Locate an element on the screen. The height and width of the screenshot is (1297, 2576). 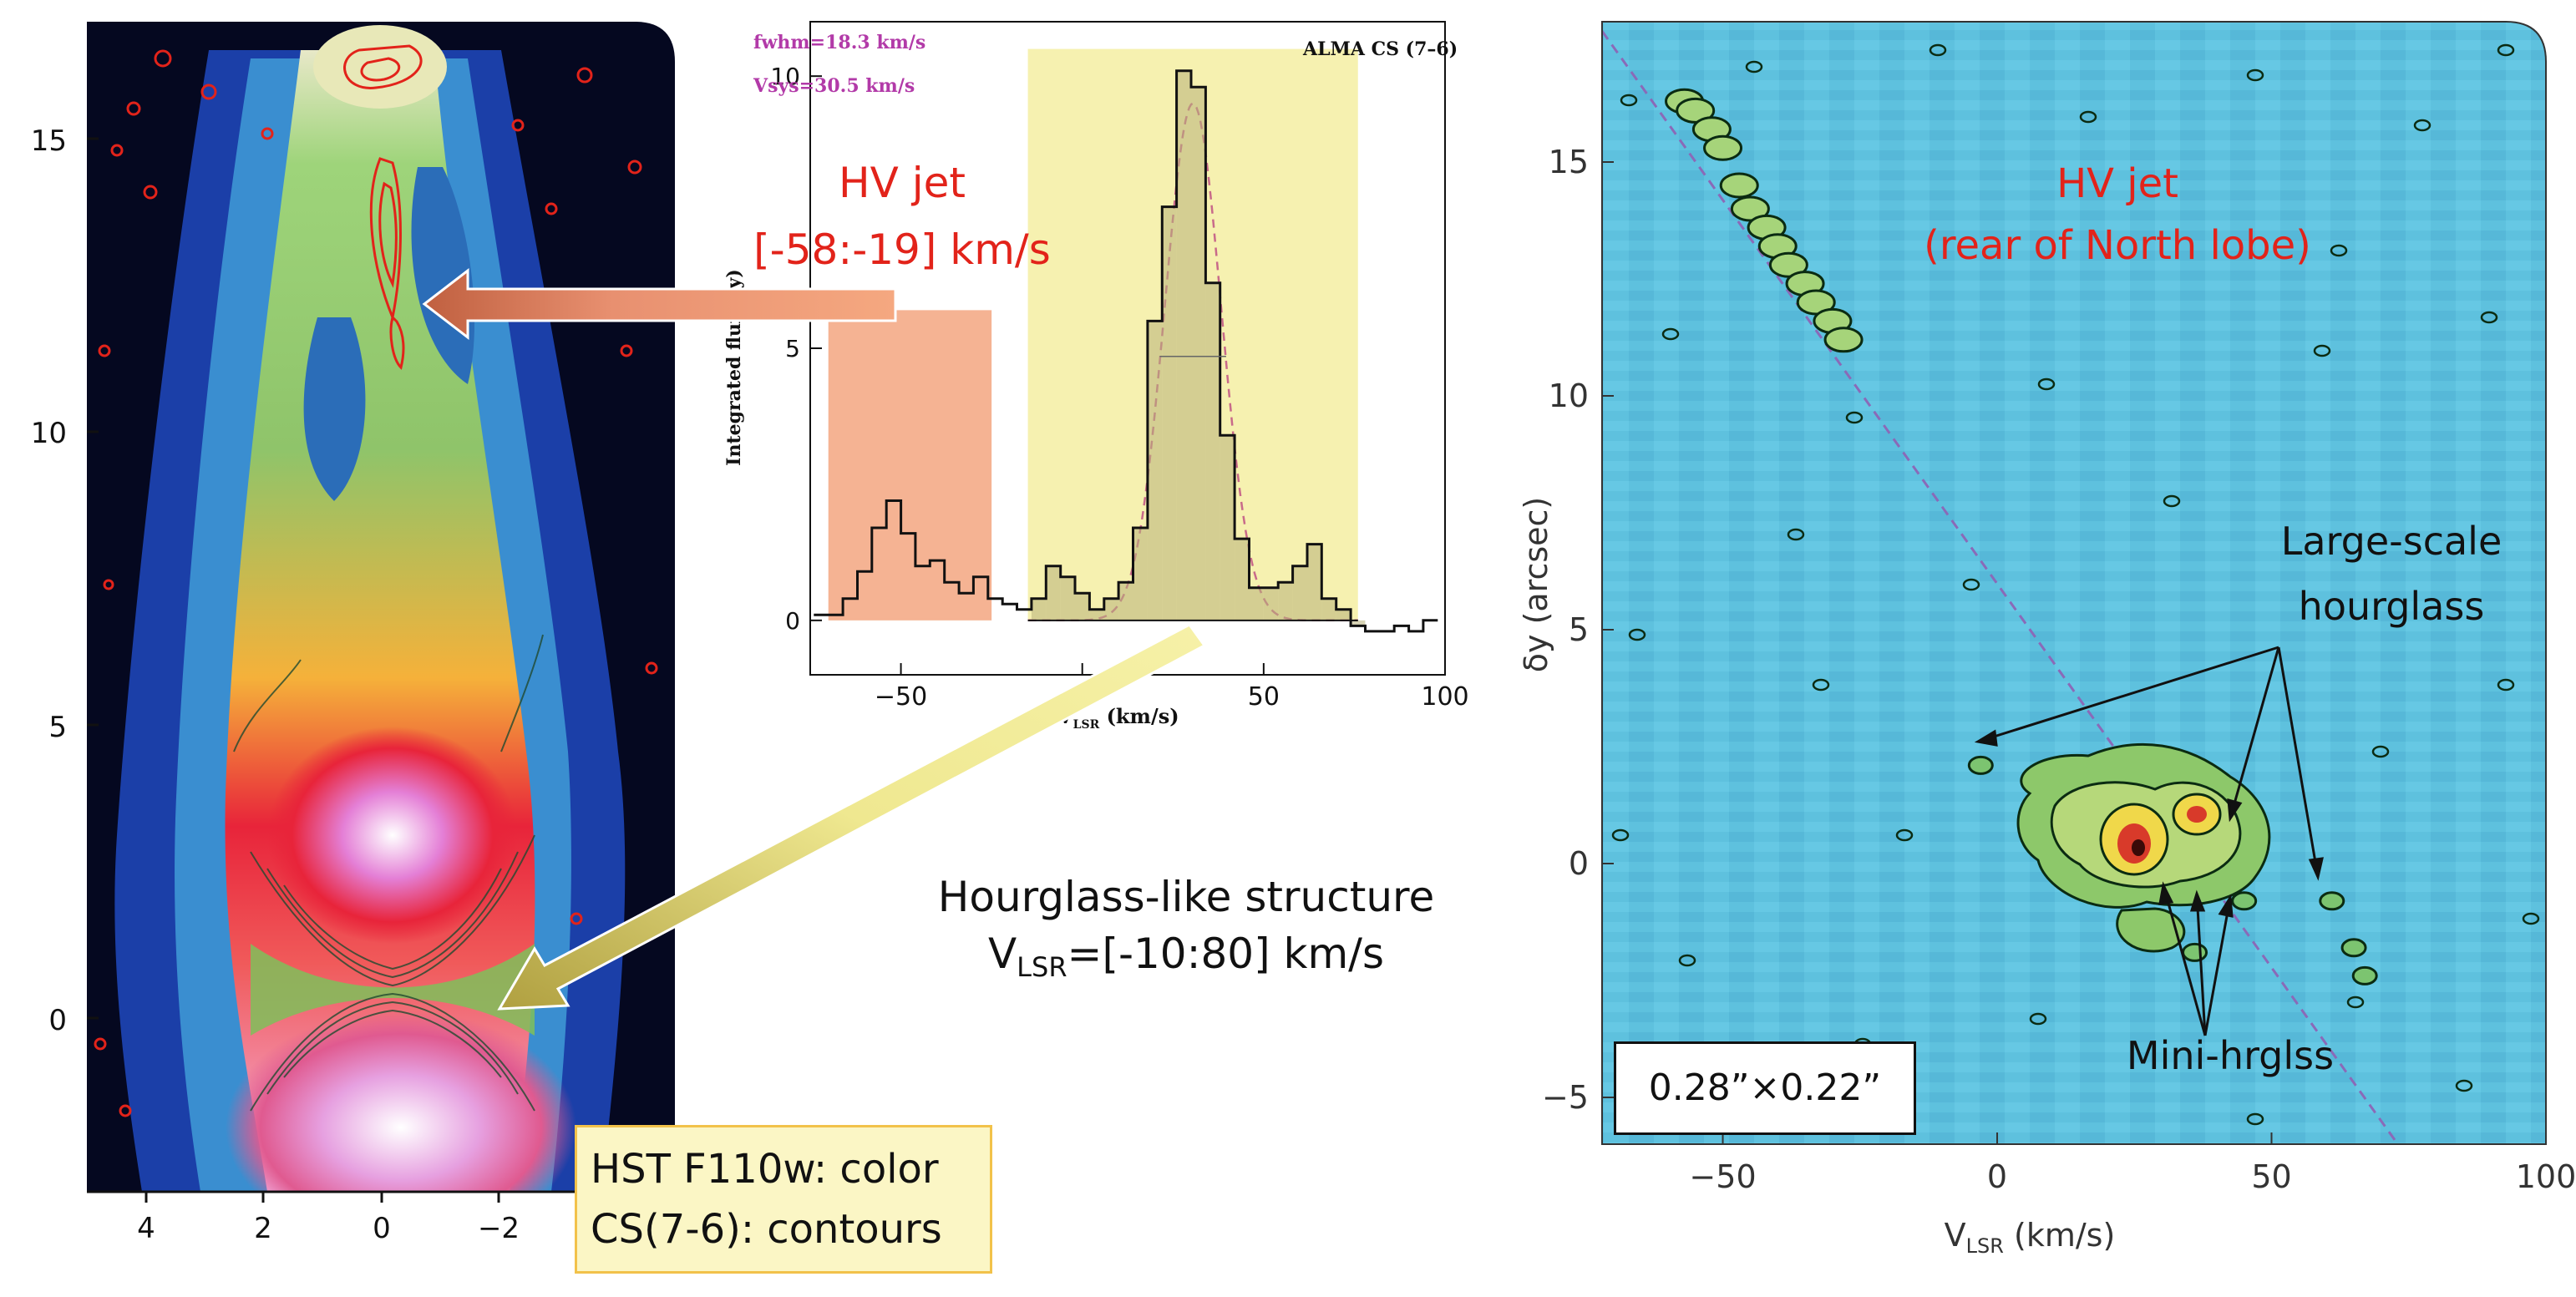
pv-ylabel: δy (arcsec) is located at coordinates (1536, 585).